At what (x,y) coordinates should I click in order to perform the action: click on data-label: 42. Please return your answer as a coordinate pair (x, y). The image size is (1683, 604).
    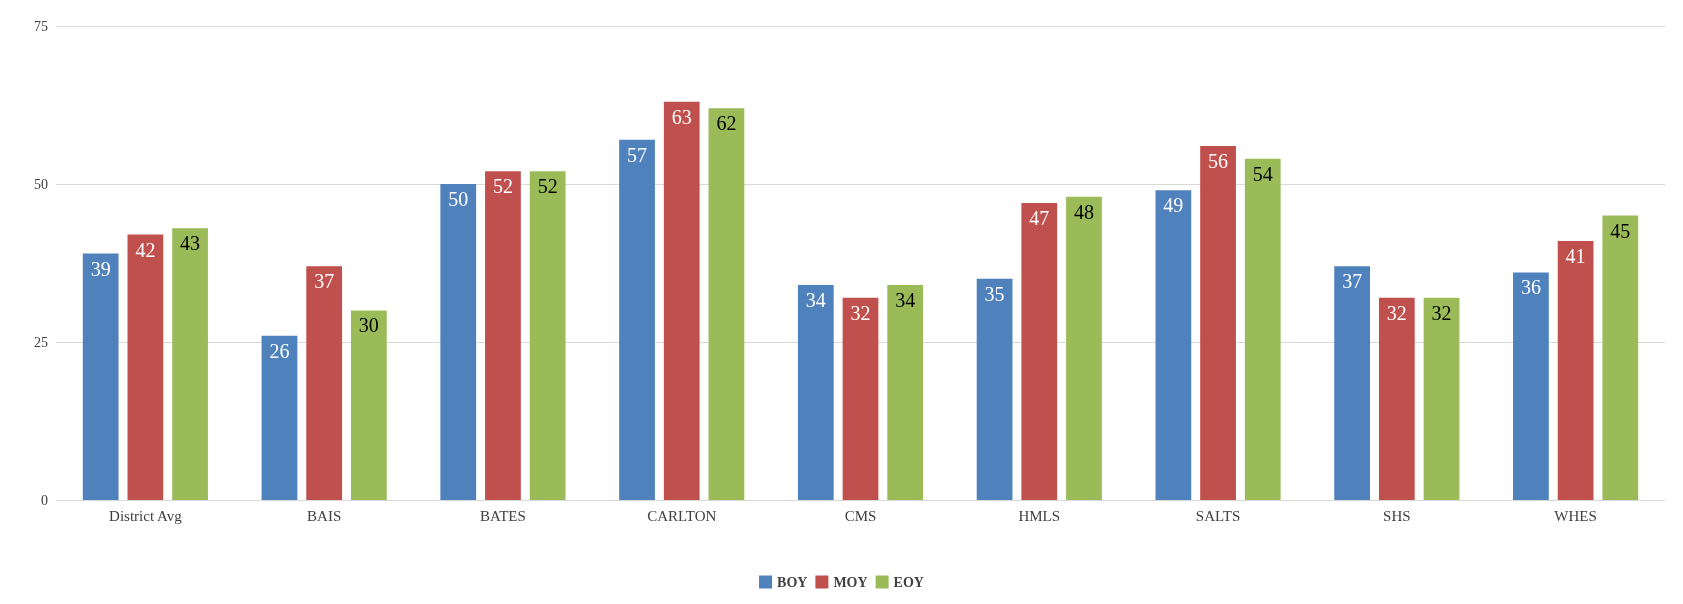
    Looking at the image, I should click on (145, 249).